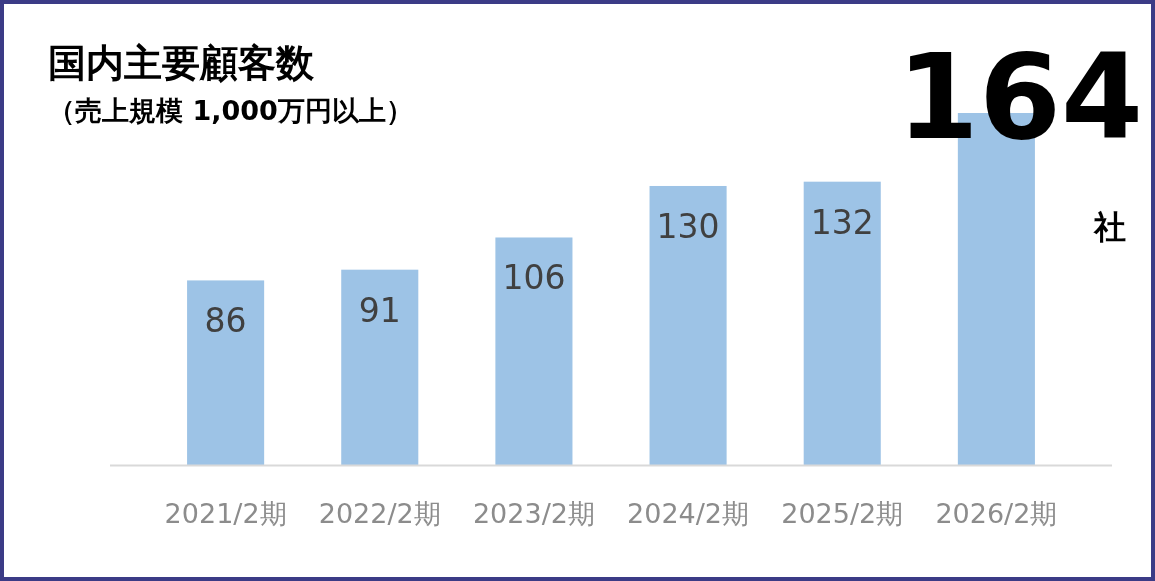 This screenshot has height=581, width=1155. What do you see at coordinates (379, 310) in the screenshot?
I see `data-label: 91` at bounding box center [379, 310].